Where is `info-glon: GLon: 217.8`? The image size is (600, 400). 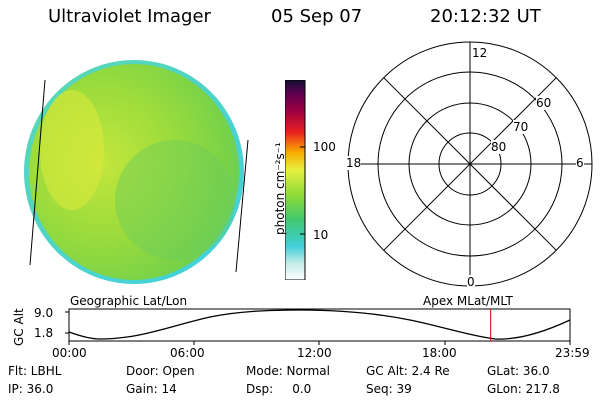 info-glon: GLon: 217.8 is located at coordinates (523, 389).